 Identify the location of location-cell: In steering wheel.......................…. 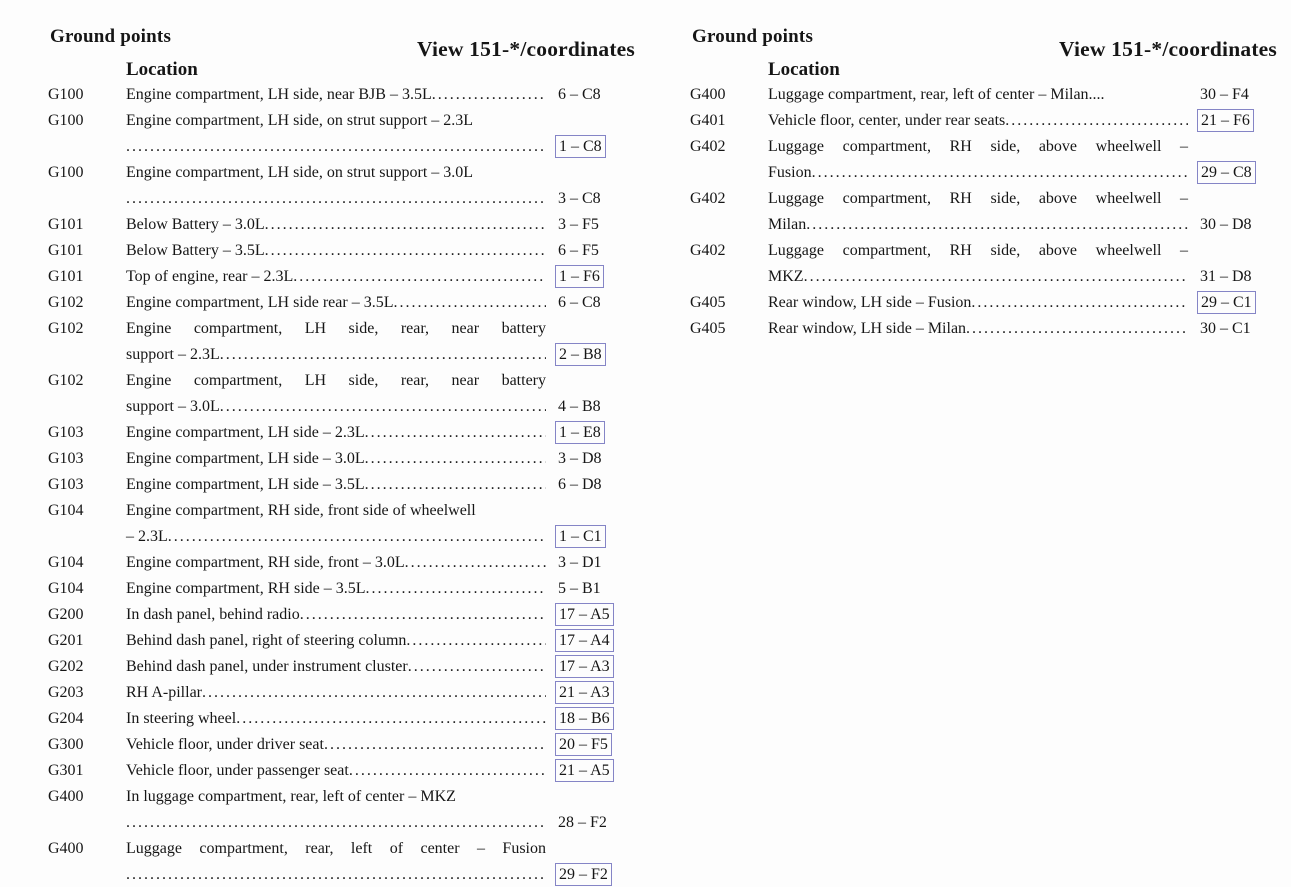
(336, 719).